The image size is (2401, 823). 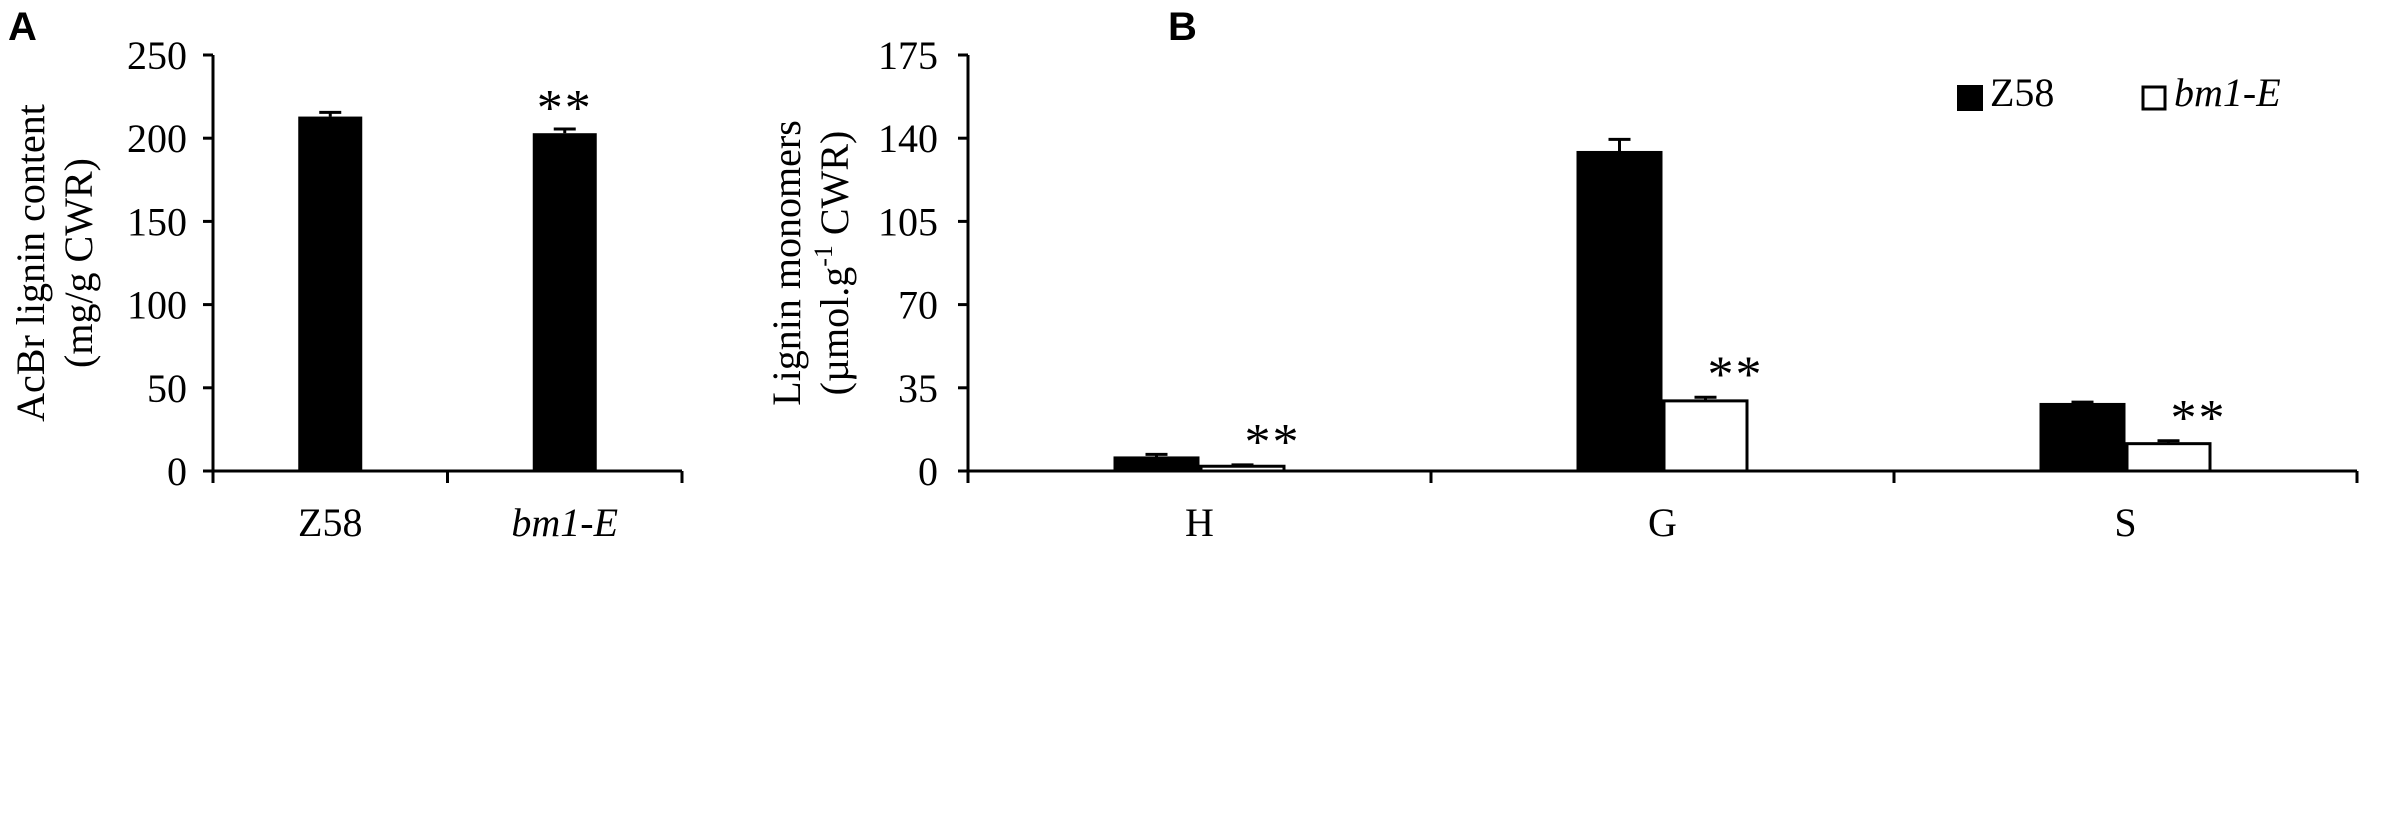 I want to click on panel-a-y-tick-label: 100, so click(x=157, y=305).